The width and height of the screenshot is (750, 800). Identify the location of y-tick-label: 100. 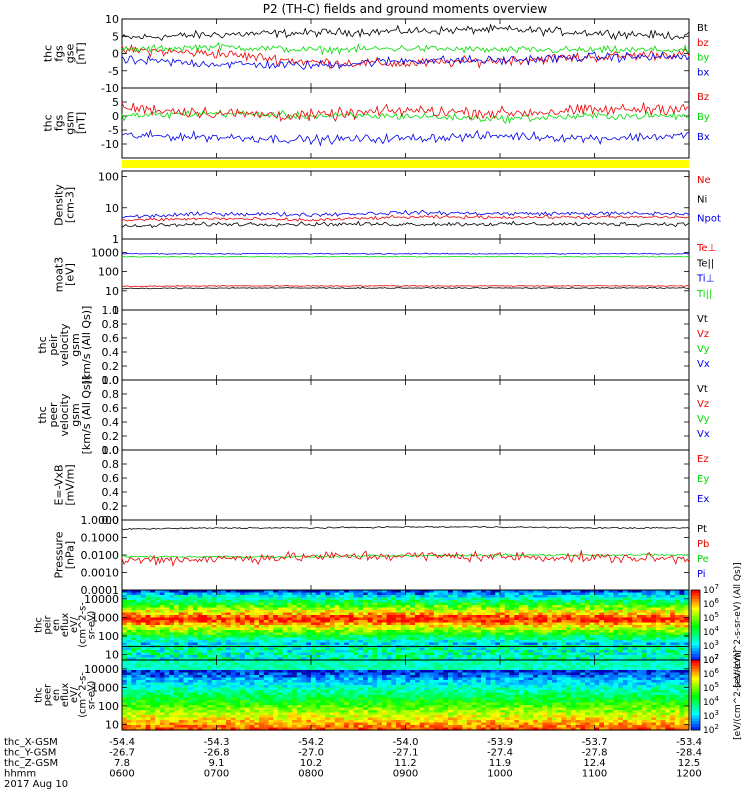
(108, 706).